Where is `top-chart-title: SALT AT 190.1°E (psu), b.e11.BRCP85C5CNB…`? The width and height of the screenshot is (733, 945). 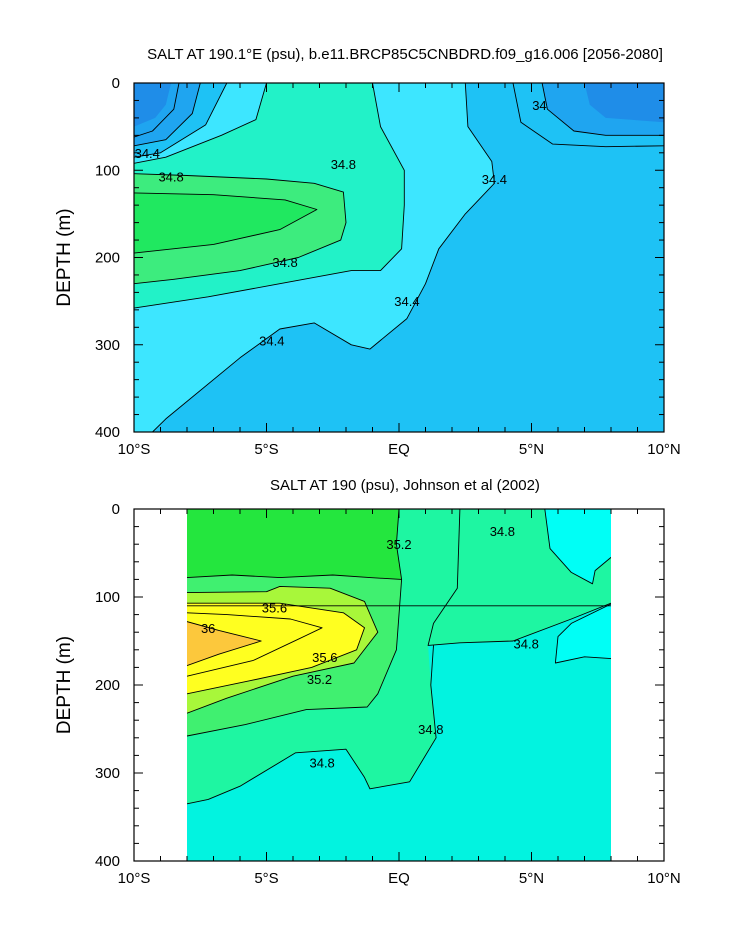
top-chart-title: SALT AT 190.1°E (psu), b.e11.BRCP85C5CNB… is located at coordinates (405, 54).